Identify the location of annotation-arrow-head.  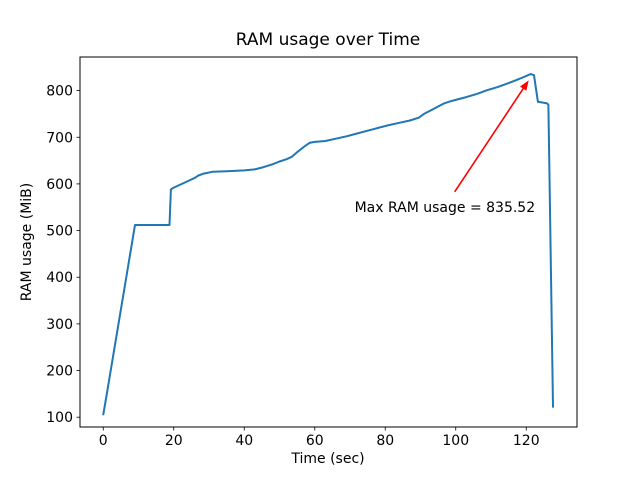
(524, 85).